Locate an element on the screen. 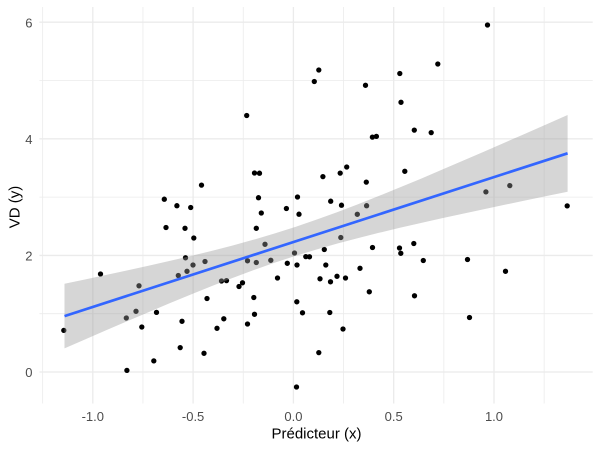 This screenshot has width=600, height=450. svg-text: 6 is located at coordinates (28, 22).